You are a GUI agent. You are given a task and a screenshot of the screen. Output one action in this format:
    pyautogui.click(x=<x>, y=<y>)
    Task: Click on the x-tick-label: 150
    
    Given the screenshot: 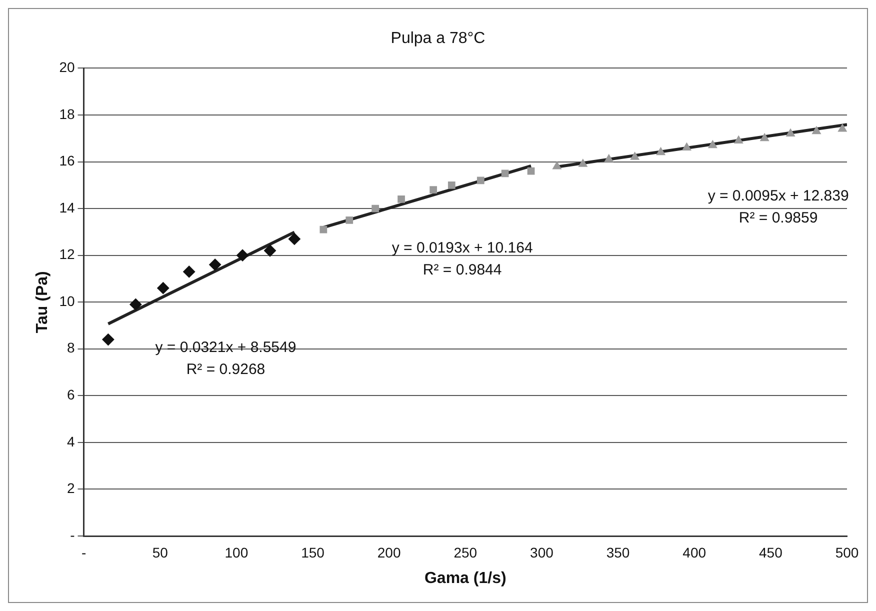 What is the action you would take?
    pyautogui.click(x=313, y=552)
    